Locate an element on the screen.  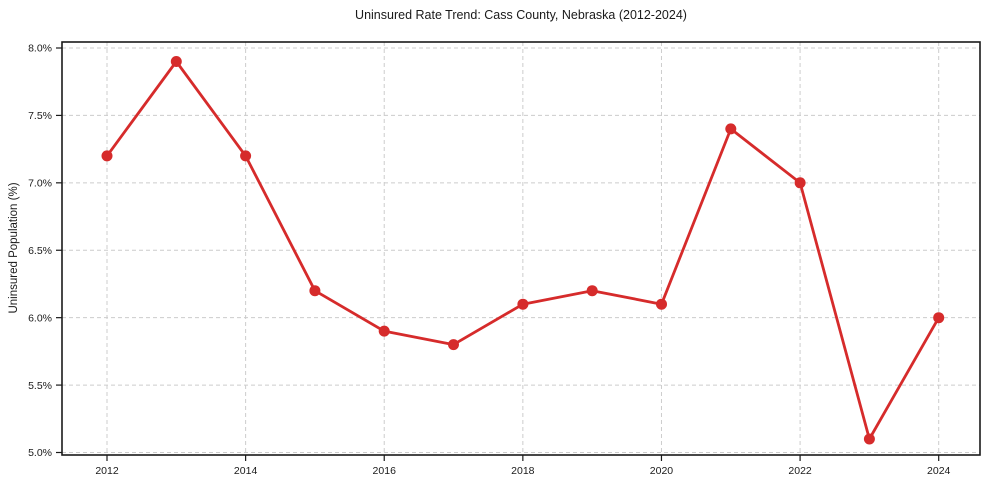
x-tick-label: 2020 is located at coordinates (662, 471).